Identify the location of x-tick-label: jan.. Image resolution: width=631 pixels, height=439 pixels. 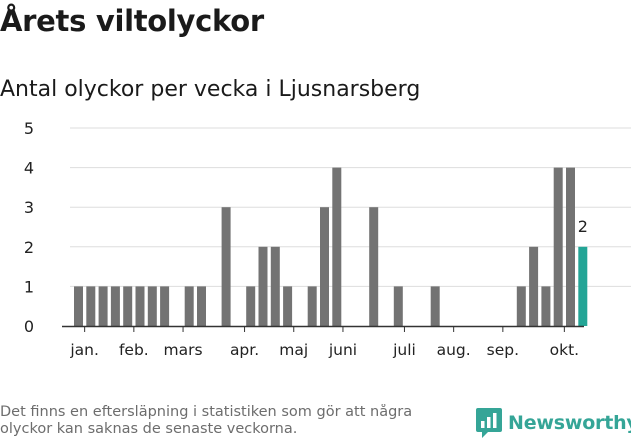
(84, 350).